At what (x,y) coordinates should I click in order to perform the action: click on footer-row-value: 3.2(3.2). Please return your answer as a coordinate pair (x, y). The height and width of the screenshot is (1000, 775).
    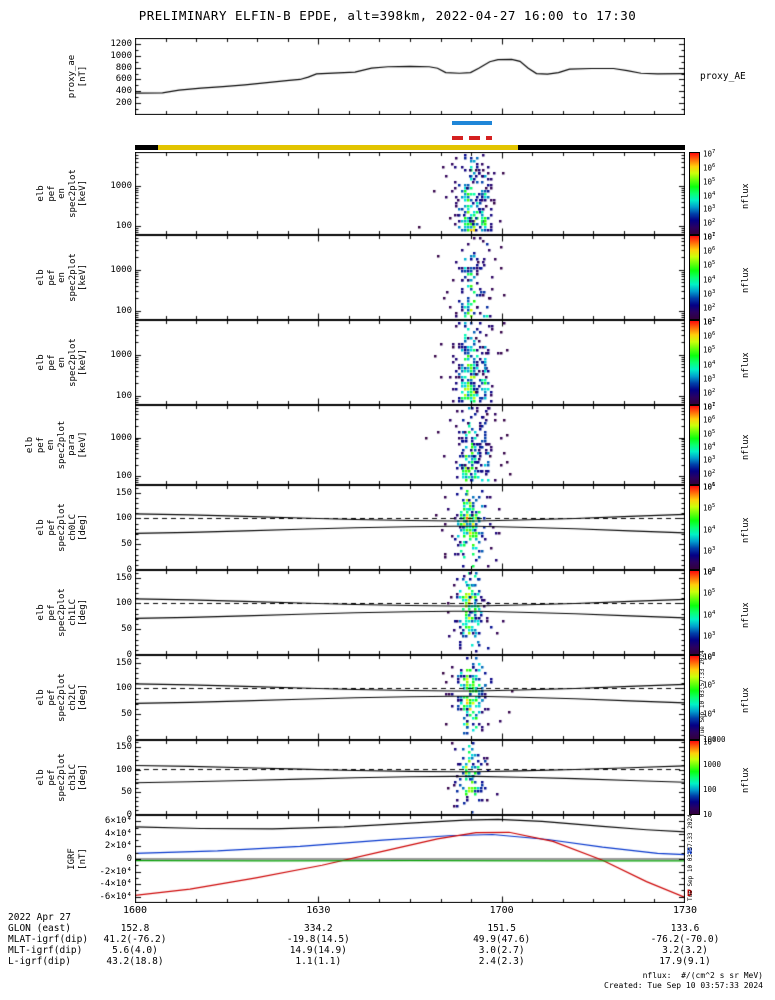
    Looking at the image, I should click on (685, 950).